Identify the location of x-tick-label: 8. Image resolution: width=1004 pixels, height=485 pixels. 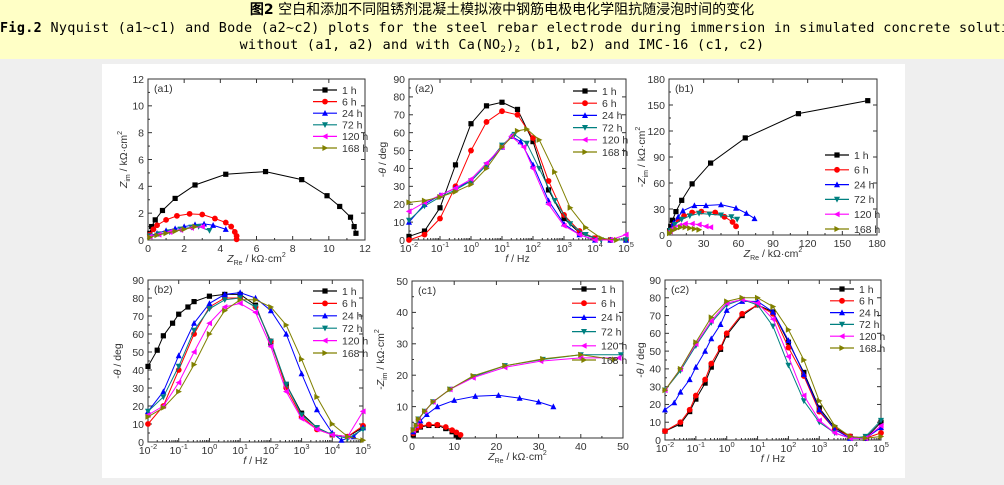
(293, 249).